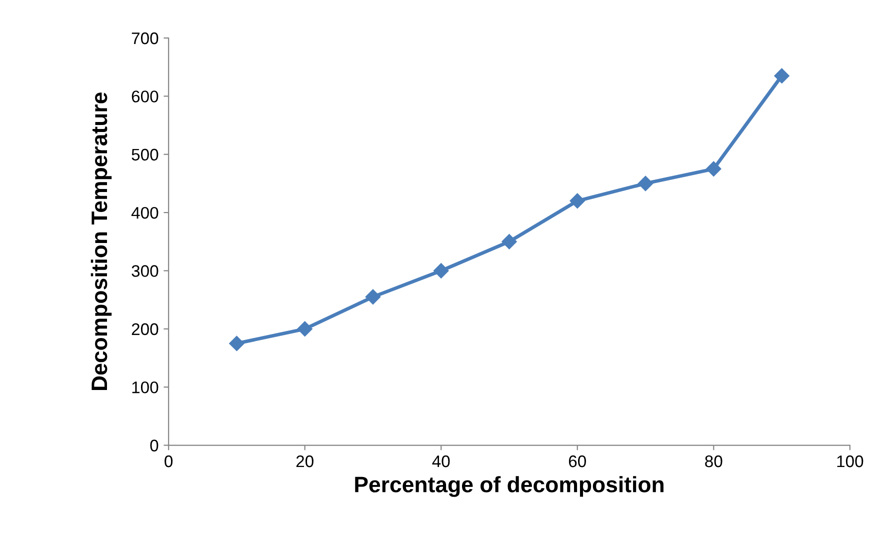  What do you see at coordinates (145, 387) in the screenshot?
I see `y-tick-label: 100` at bounding box center [145, 387].